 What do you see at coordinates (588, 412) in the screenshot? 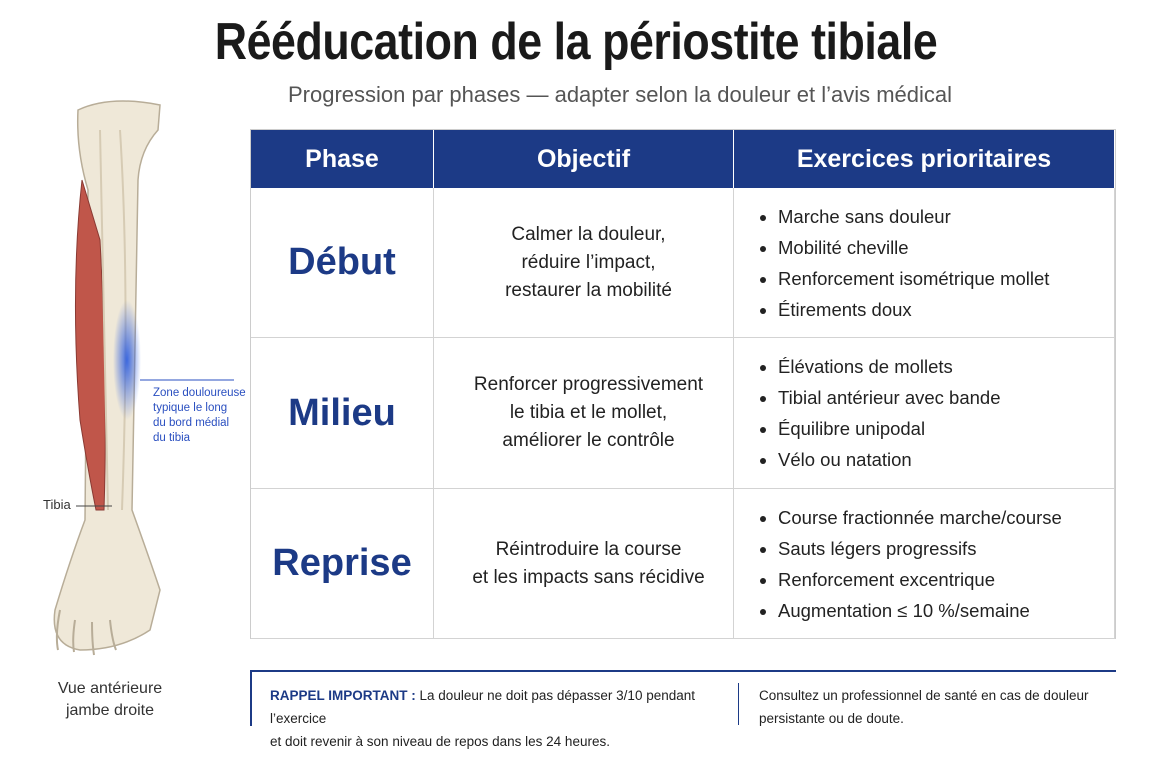
I see `objective-line: le tibia et le mollet,` at bounding box center [588, 412].